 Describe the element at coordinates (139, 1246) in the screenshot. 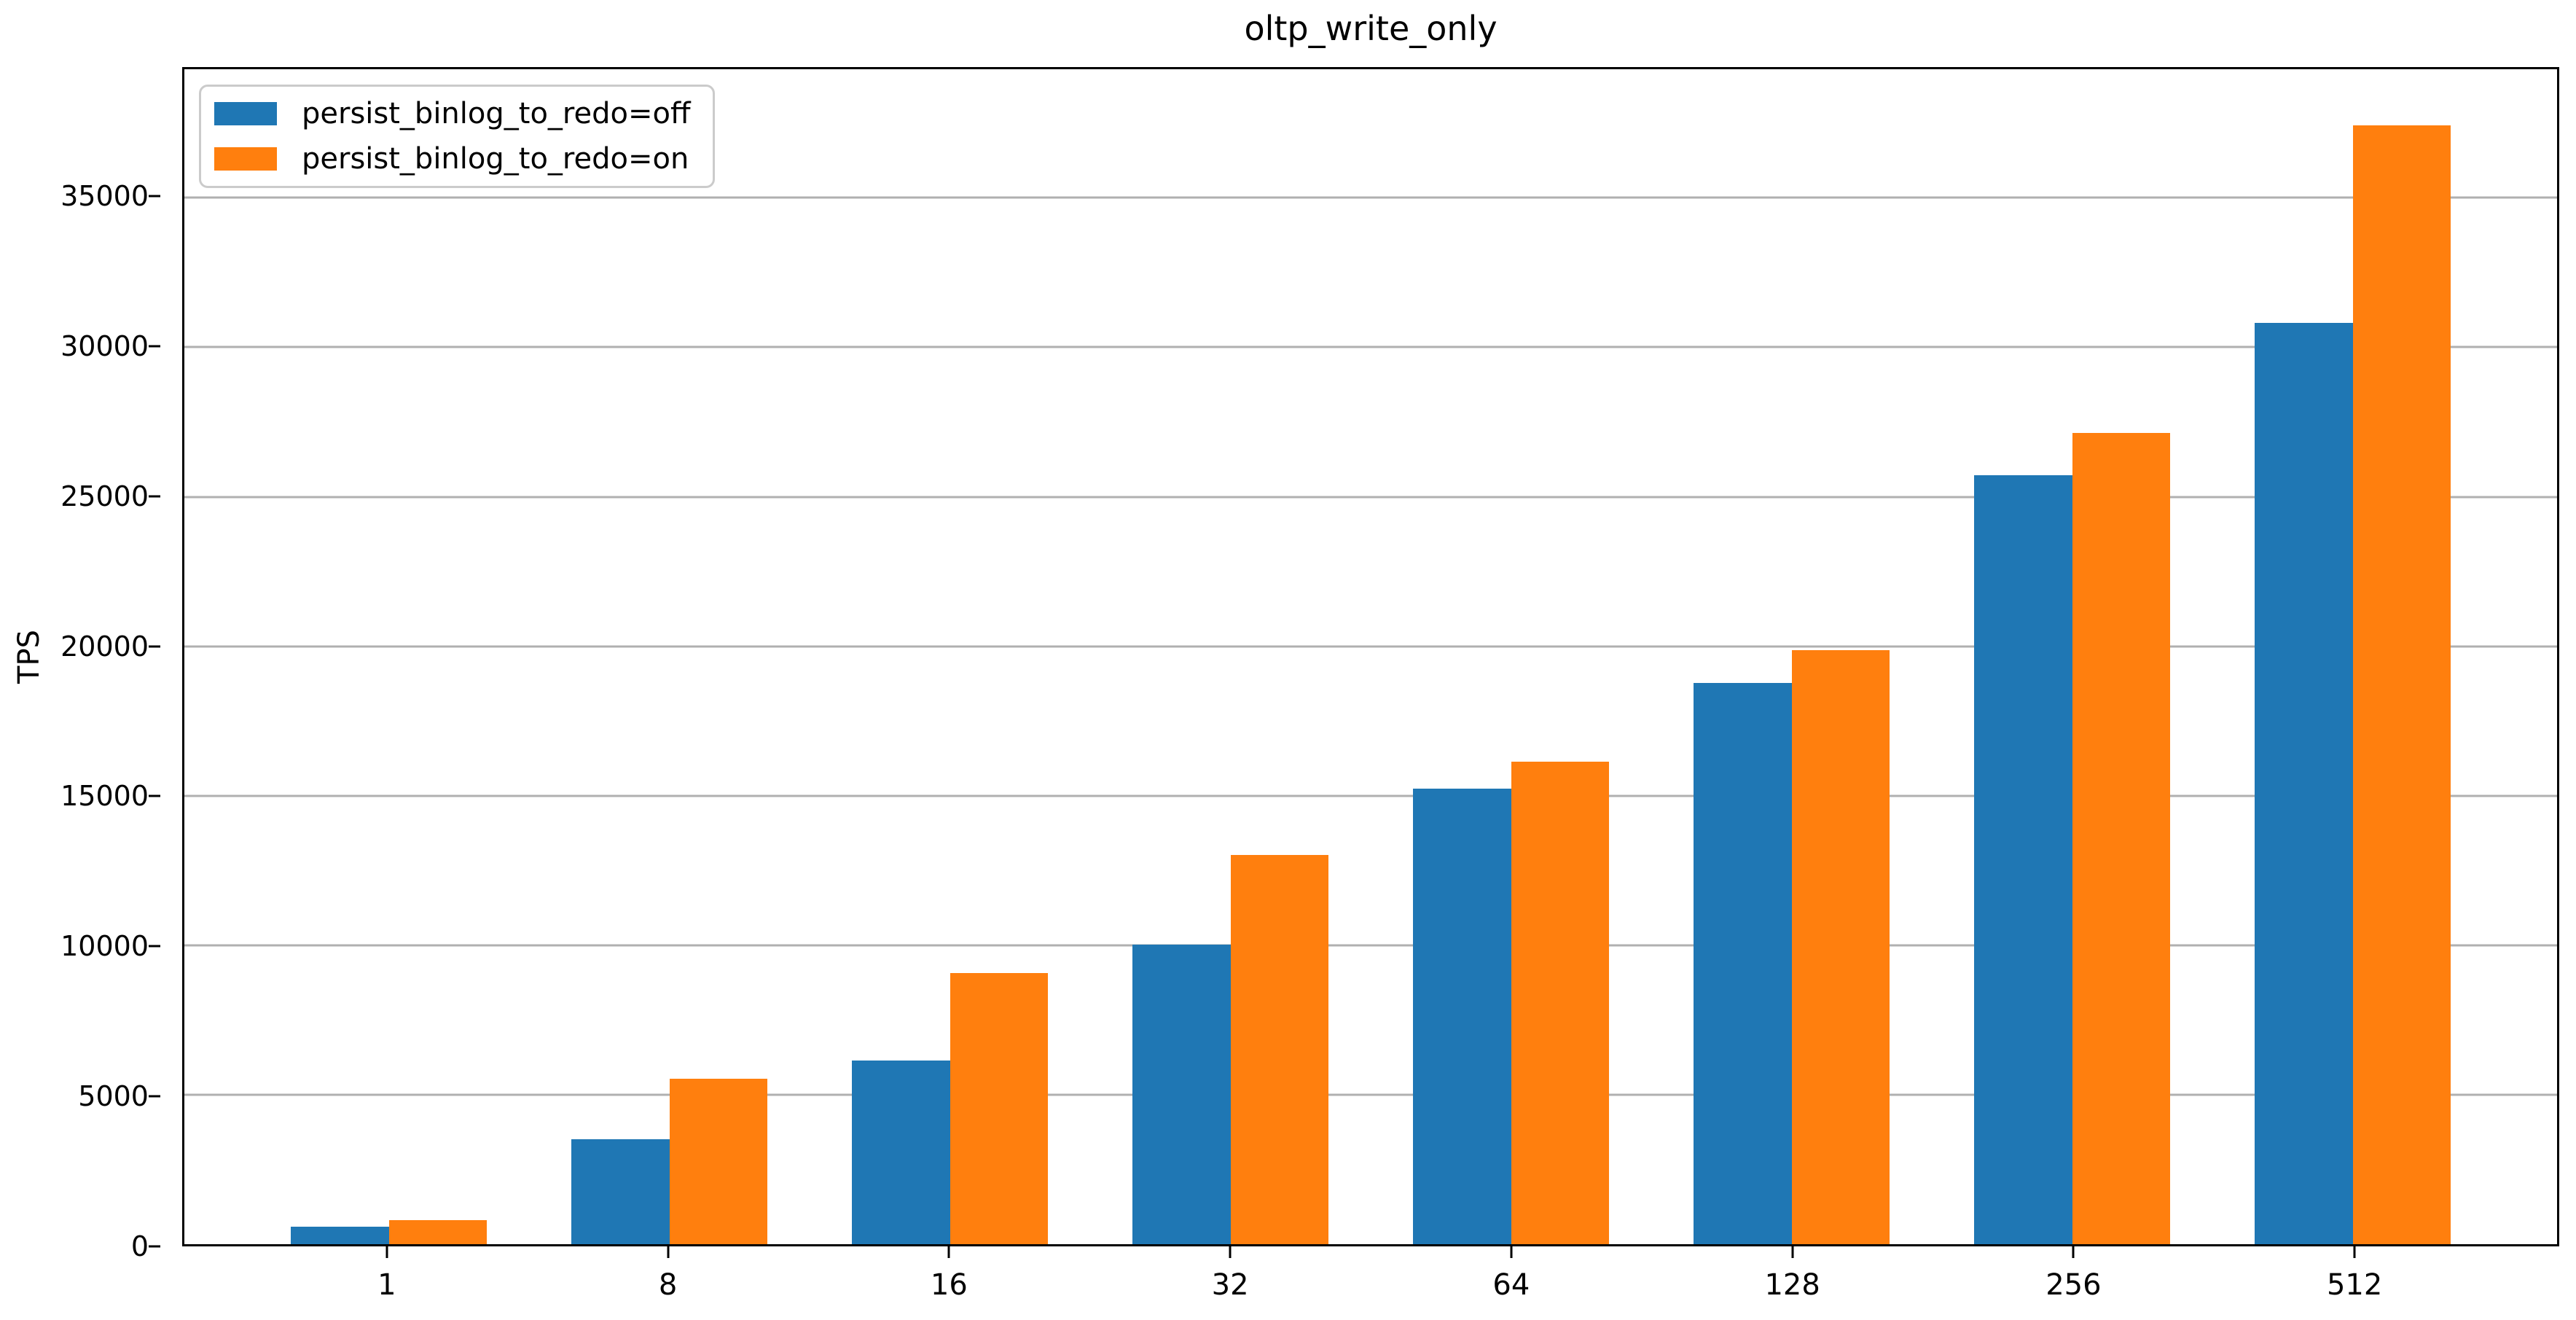

I see `y-tick-label-0: 0` at that location.